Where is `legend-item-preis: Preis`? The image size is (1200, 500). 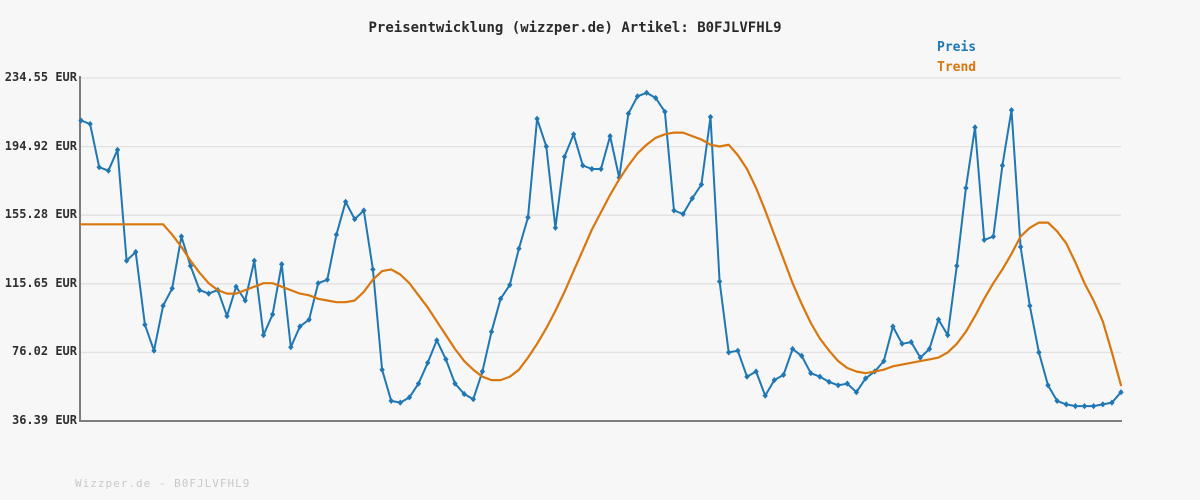 legend-item-preis: Preis is located at coordinates (957, 47).